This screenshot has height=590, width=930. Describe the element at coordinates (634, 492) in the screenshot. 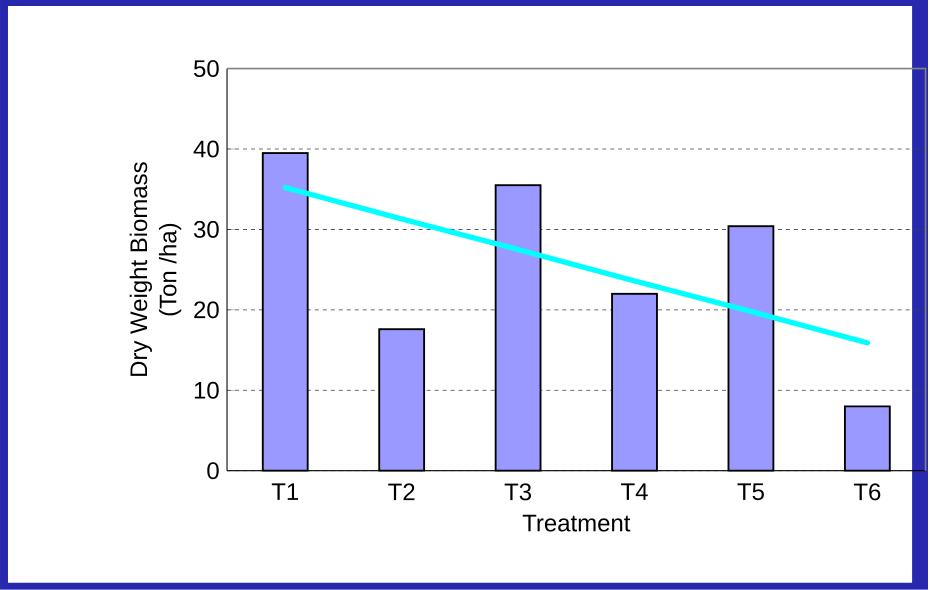

I see `x-tick-label: T4` at that location.